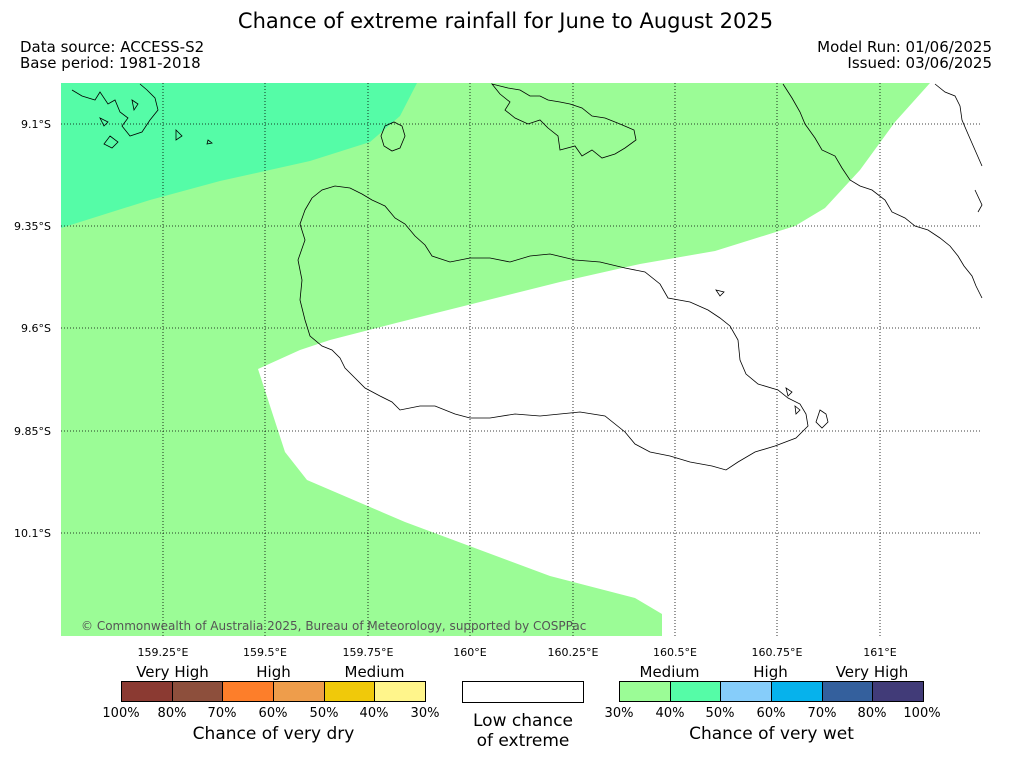  I want to click on dry-tick: 100%, so click(121, 713).